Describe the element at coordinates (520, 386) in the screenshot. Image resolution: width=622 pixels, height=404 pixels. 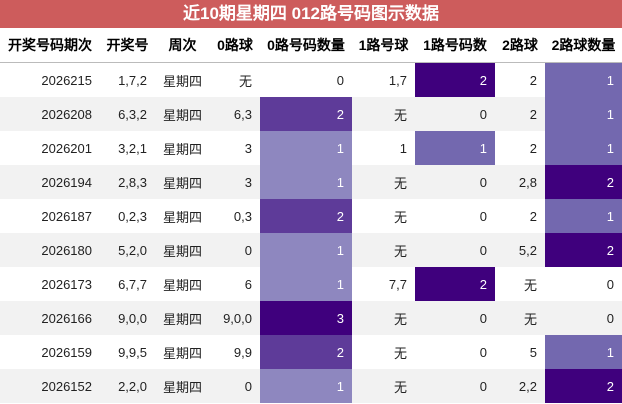
I see `cell: 2,2` at that location.